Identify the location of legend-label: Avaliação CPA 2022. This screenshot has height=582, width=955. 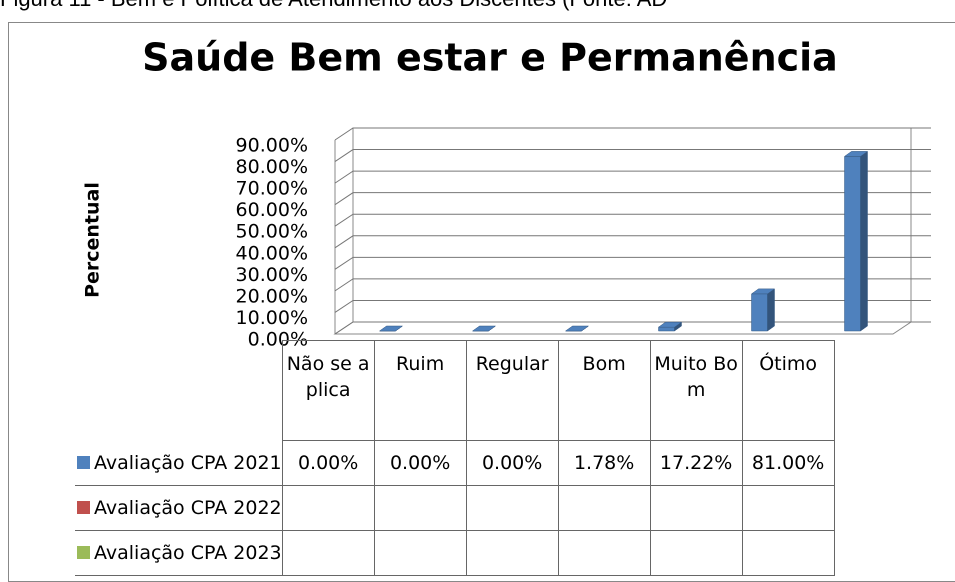
(188, 507).